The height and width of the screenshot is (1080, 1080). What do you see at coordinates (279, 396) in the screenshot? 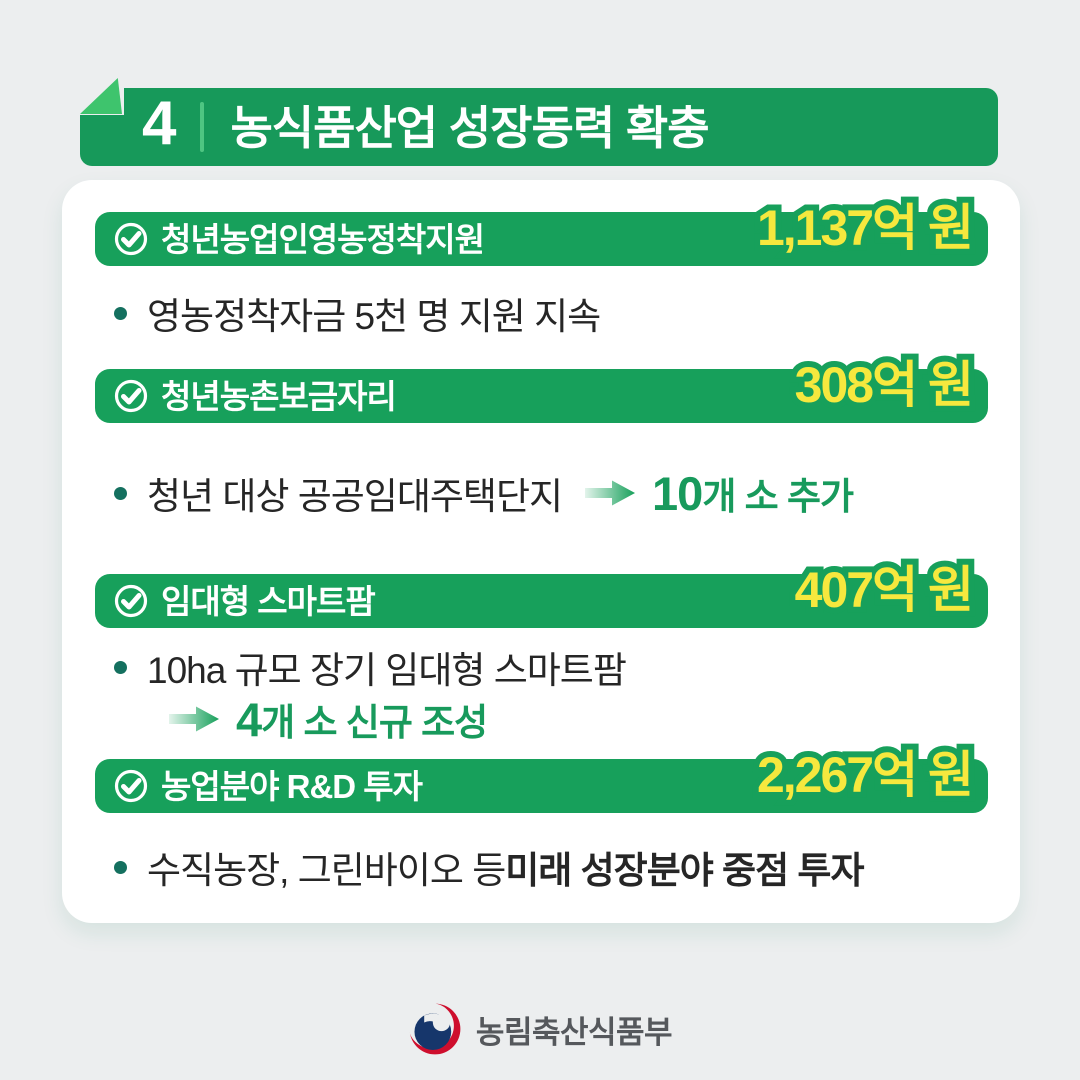
I see `item-label: 청년농촌보금자리` at bounding box center [279, 396].